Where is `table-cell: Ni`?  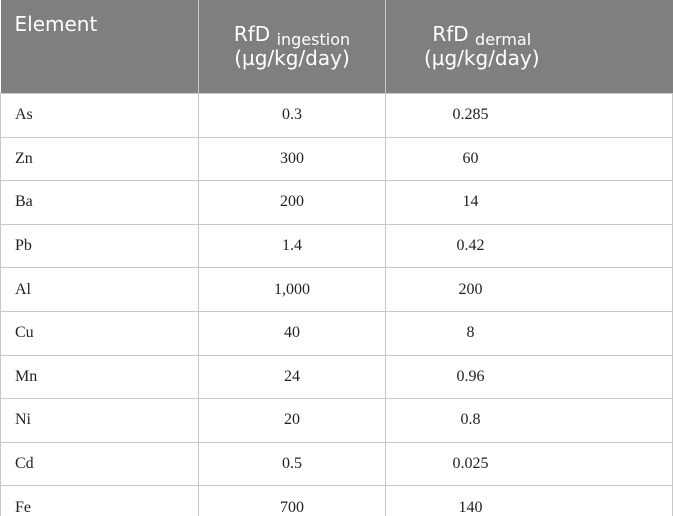
table-cell: Ni is located at coordinates (99, 420).